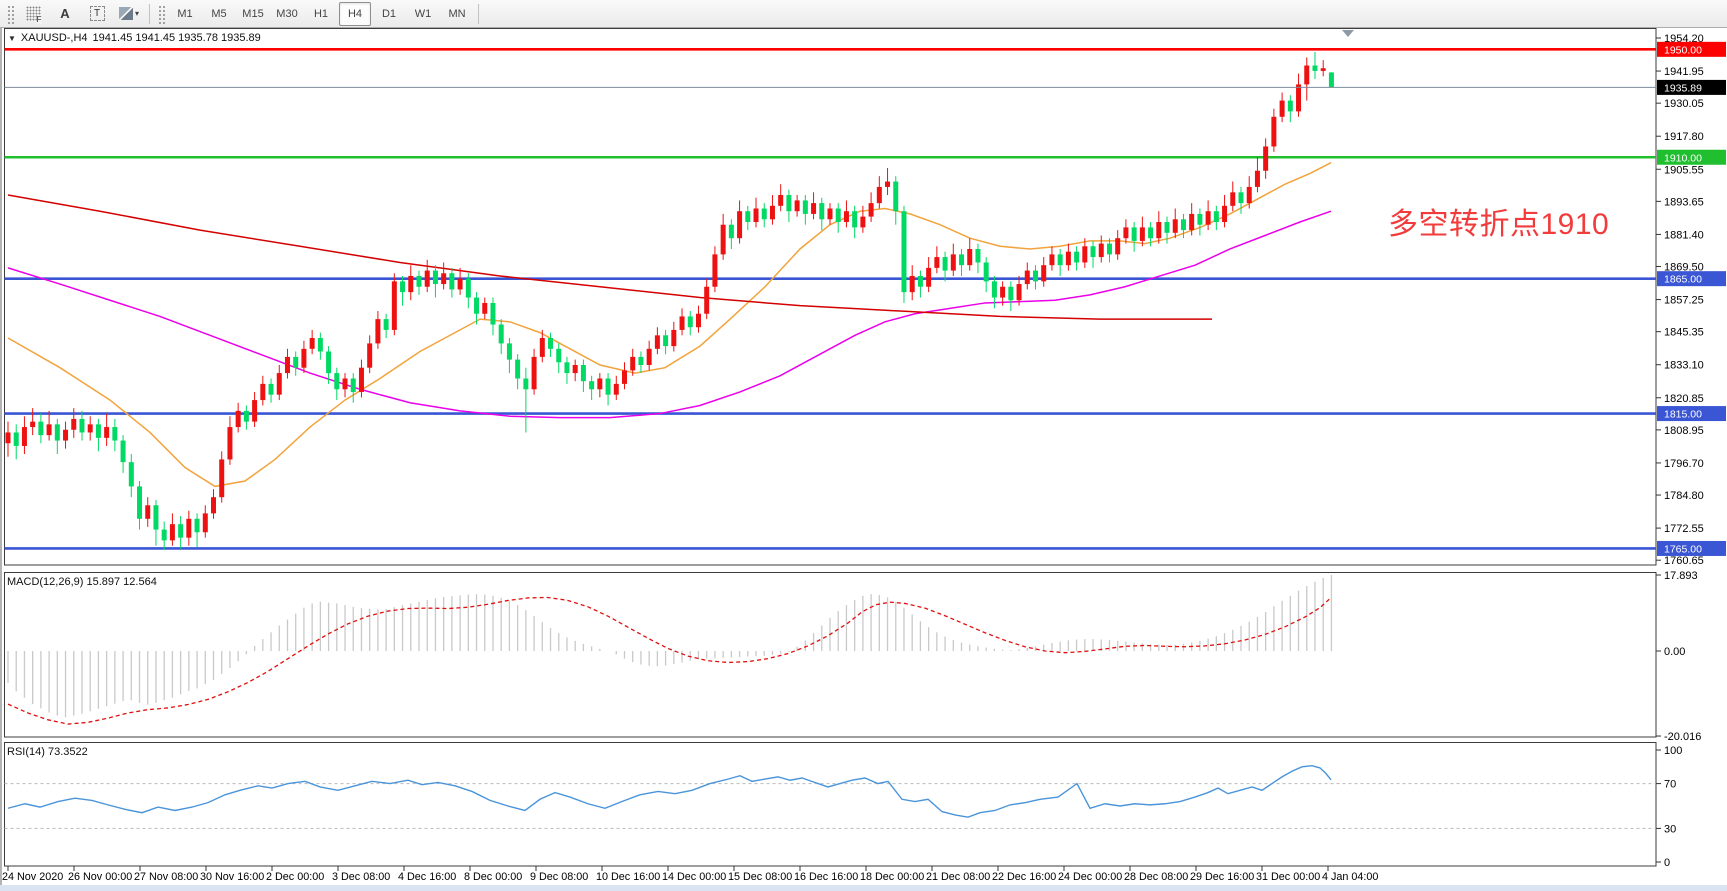  I want to click on text-box-button: T, so click(97, 14).